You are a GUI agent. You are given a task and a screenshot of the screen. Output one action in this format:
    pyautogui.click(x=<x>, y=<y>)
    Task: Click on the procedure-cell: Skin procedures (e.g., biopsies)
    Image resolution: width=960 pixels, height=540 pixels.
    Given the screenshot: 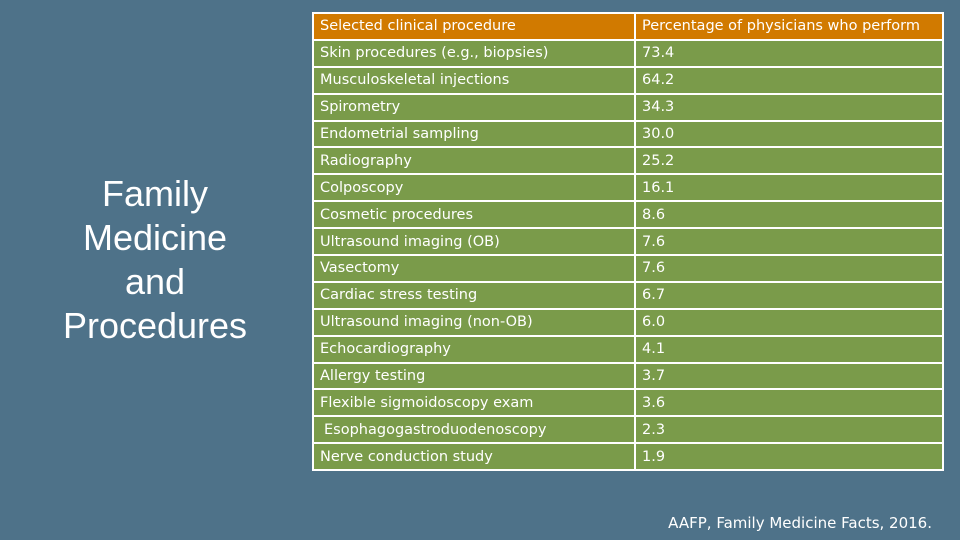 What is the action you would take?
    pyautogui.click(x=474, y=53)
    